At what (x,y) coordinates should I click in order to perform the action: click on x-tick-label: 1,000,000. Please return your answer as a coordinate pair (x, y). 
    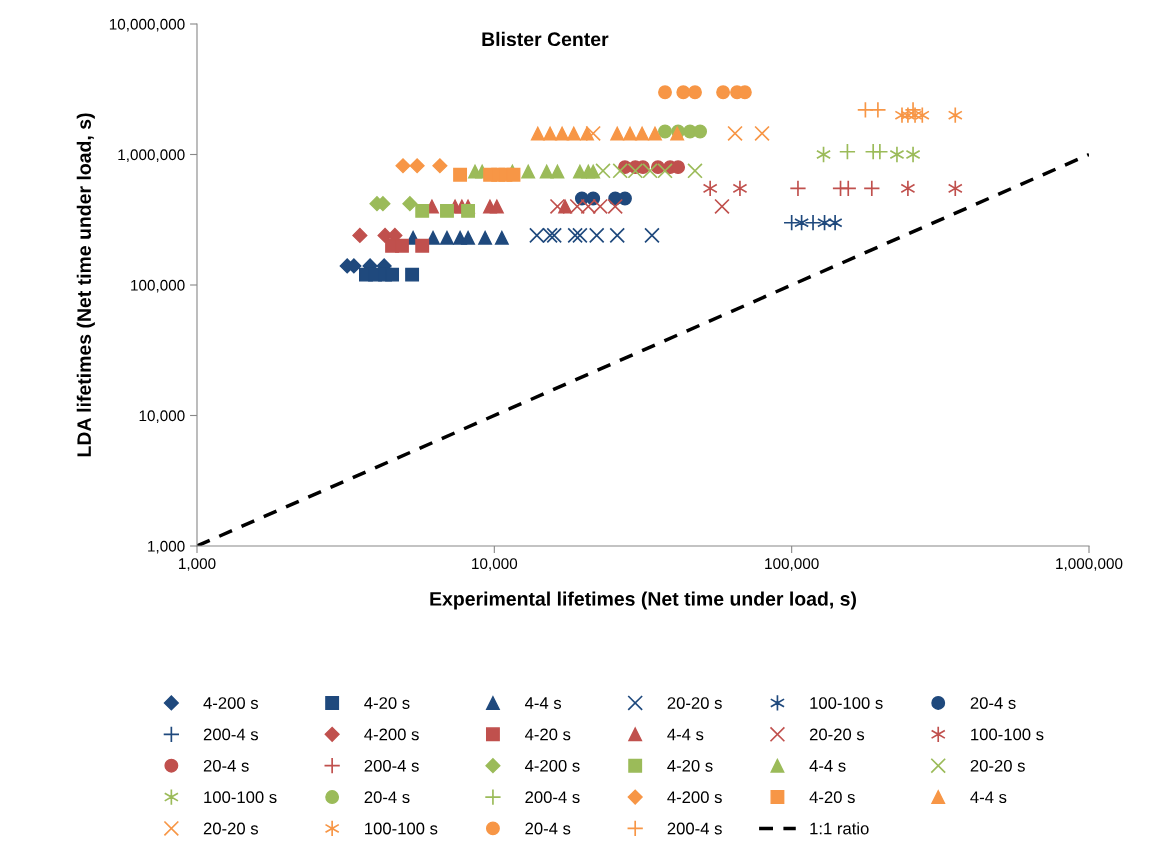
    Looking at the image, I should click on (1089, 564).